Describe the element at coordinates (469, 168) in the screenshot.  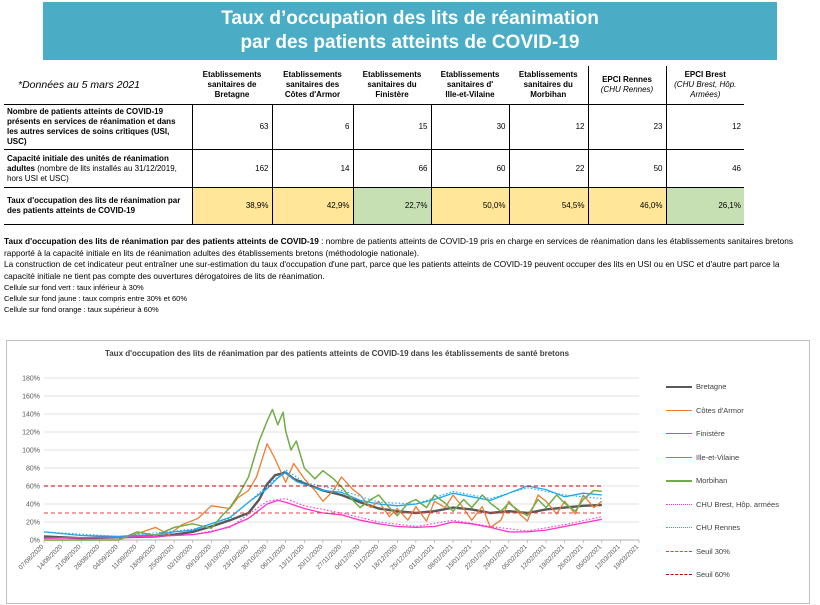
I see `table-cell: 60` at that location.